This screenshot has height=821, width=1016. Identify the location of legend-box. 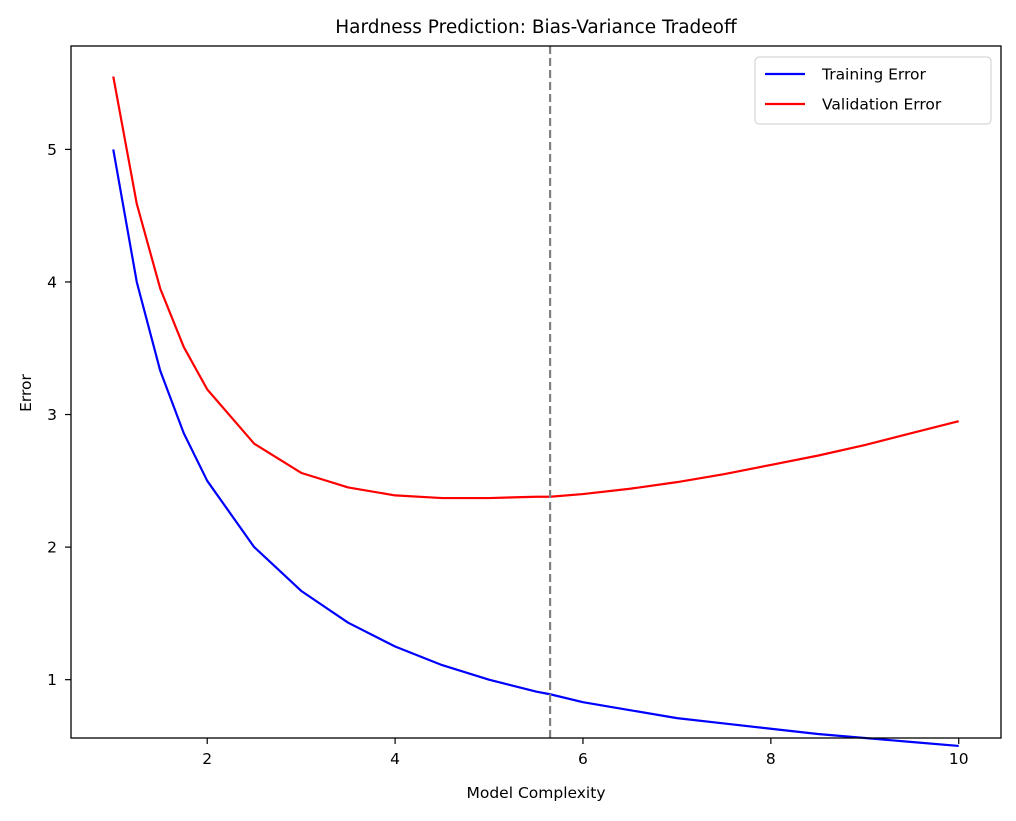
(873, 90).